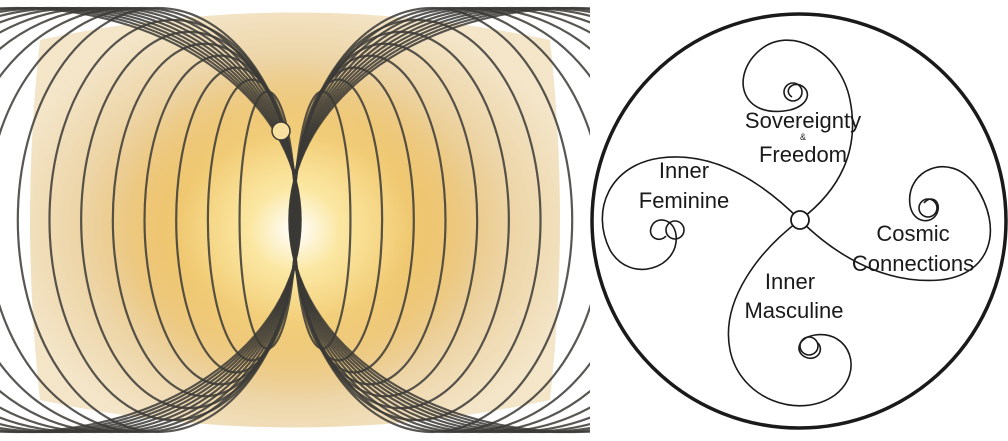 The height and width of the screenshot is (441, 1008). I want to click on label-inner-masculine-1: Inner, so click(790, 281).